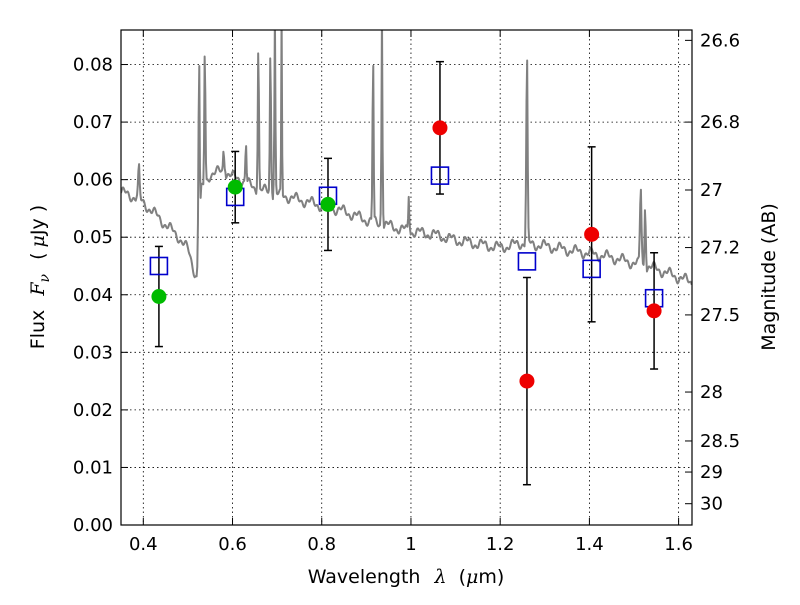 Image resolution: width=800 pixels, height=605 pixels. I want to click on x-axis-unit-open: (, so click(462, 577).